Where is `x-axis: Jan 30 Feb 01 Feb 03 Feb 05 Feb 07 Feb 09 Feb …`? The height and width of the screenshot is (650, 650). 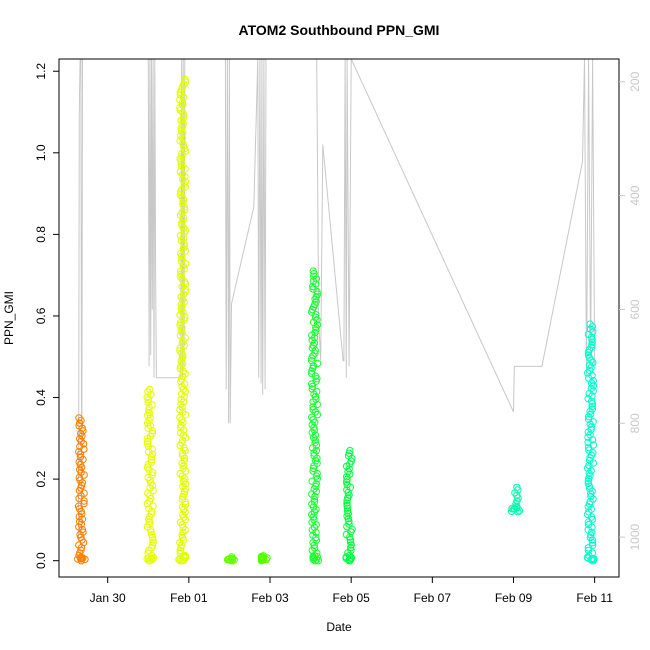 x-axis: Jan 30 Feb 01 Feb 03 Feb 05 Feb 07 Feb 09 Feb … is located at coordinates (351, 591).